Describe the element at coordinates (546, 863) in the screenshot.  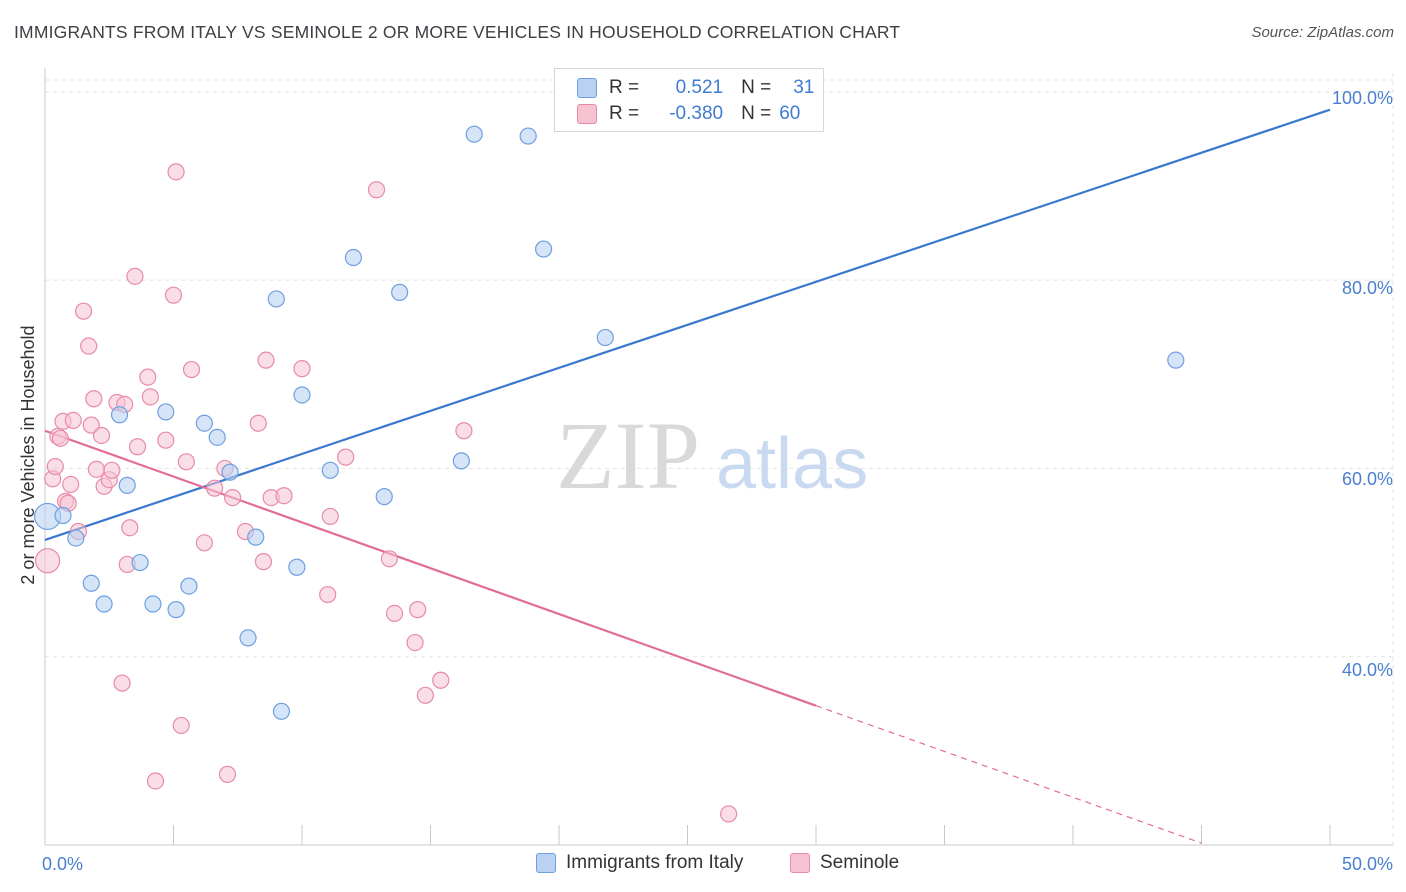
I see `bottom-legend-swatch-blue` at that location.